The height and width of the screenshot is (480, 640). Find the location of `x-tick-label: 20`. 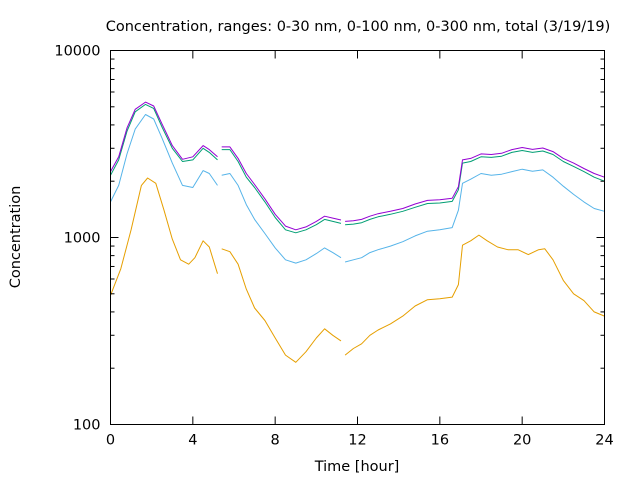

x-tick-label: 20 is located at coordinates (522, 441).